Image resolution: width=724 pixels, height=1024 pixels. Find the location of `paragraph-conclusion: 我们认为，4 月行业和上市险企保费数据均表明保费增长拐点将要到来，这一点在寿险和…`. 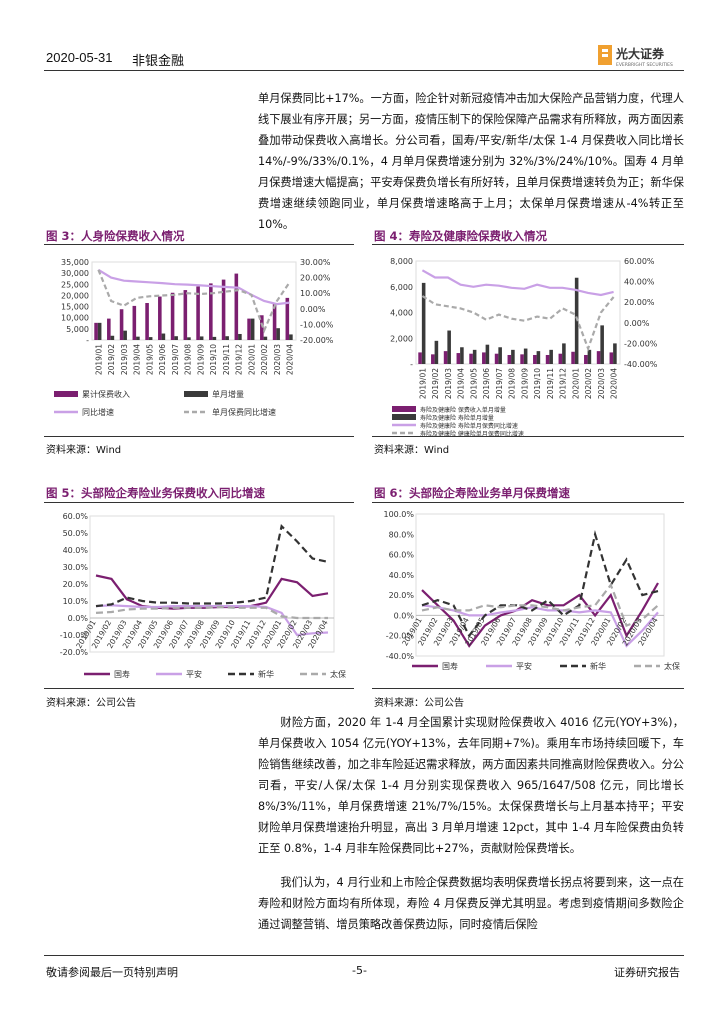

paragraph-conclusion: 我们认为，4 月行业和上市险企保费数据均表明保费增长拐点将要到来，这一点在寿险和… is located at coordinates (471, 903).